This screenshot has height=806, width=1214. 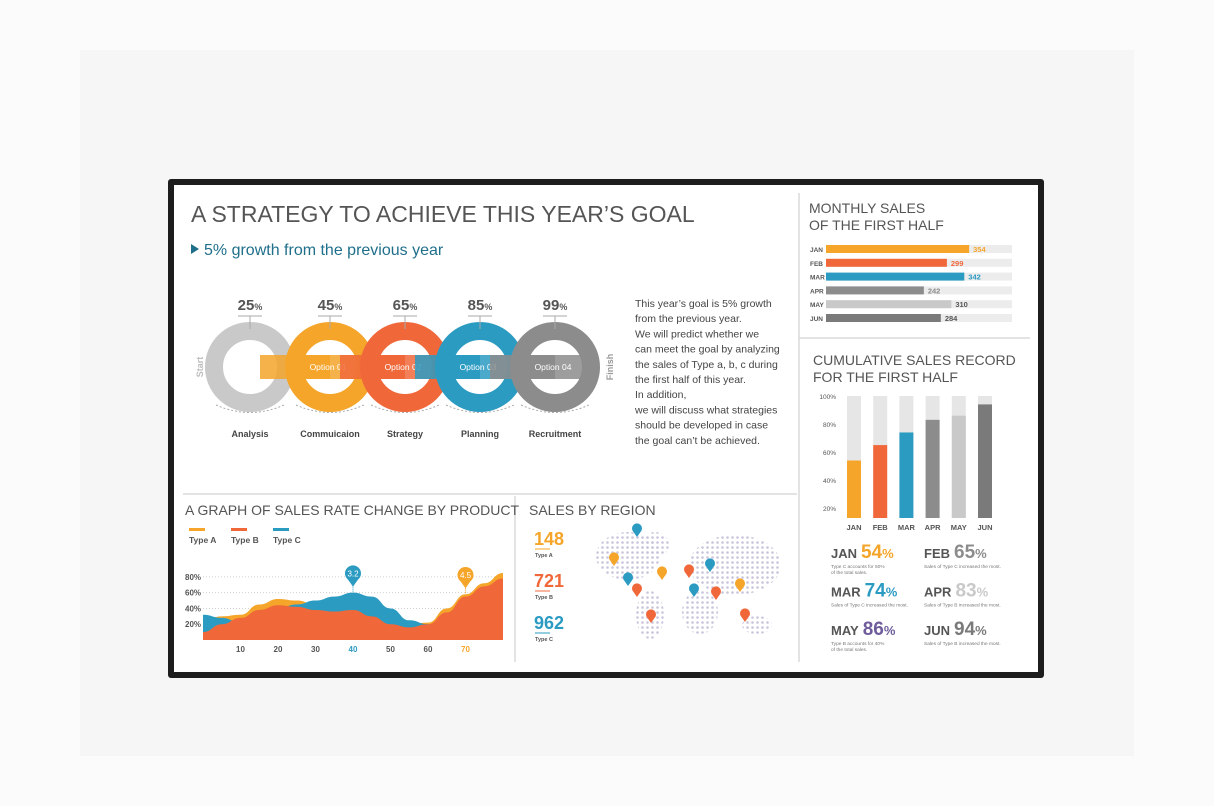 I want to click on step-option: Option 02, so click(x=403, y=367).